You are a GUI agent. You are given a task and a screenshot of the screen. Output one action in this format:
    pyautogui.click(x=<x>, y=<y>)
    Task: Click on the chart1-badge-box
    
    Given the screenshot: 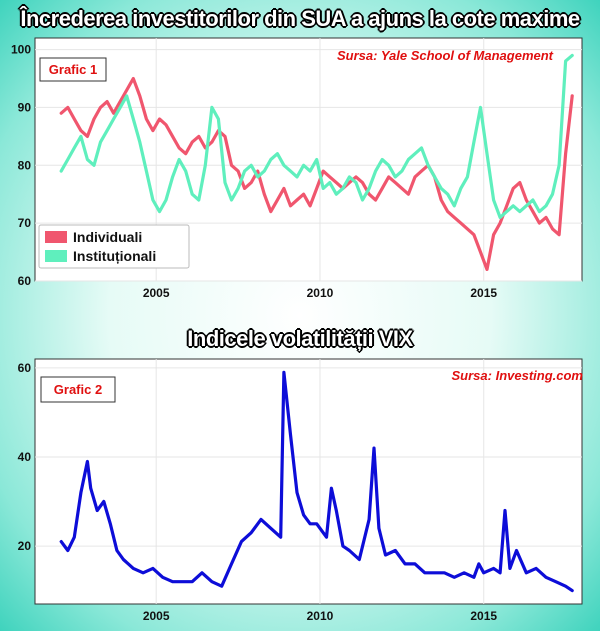 What is the action you would take?
    pyautogui.click(x=73, y=69)
    